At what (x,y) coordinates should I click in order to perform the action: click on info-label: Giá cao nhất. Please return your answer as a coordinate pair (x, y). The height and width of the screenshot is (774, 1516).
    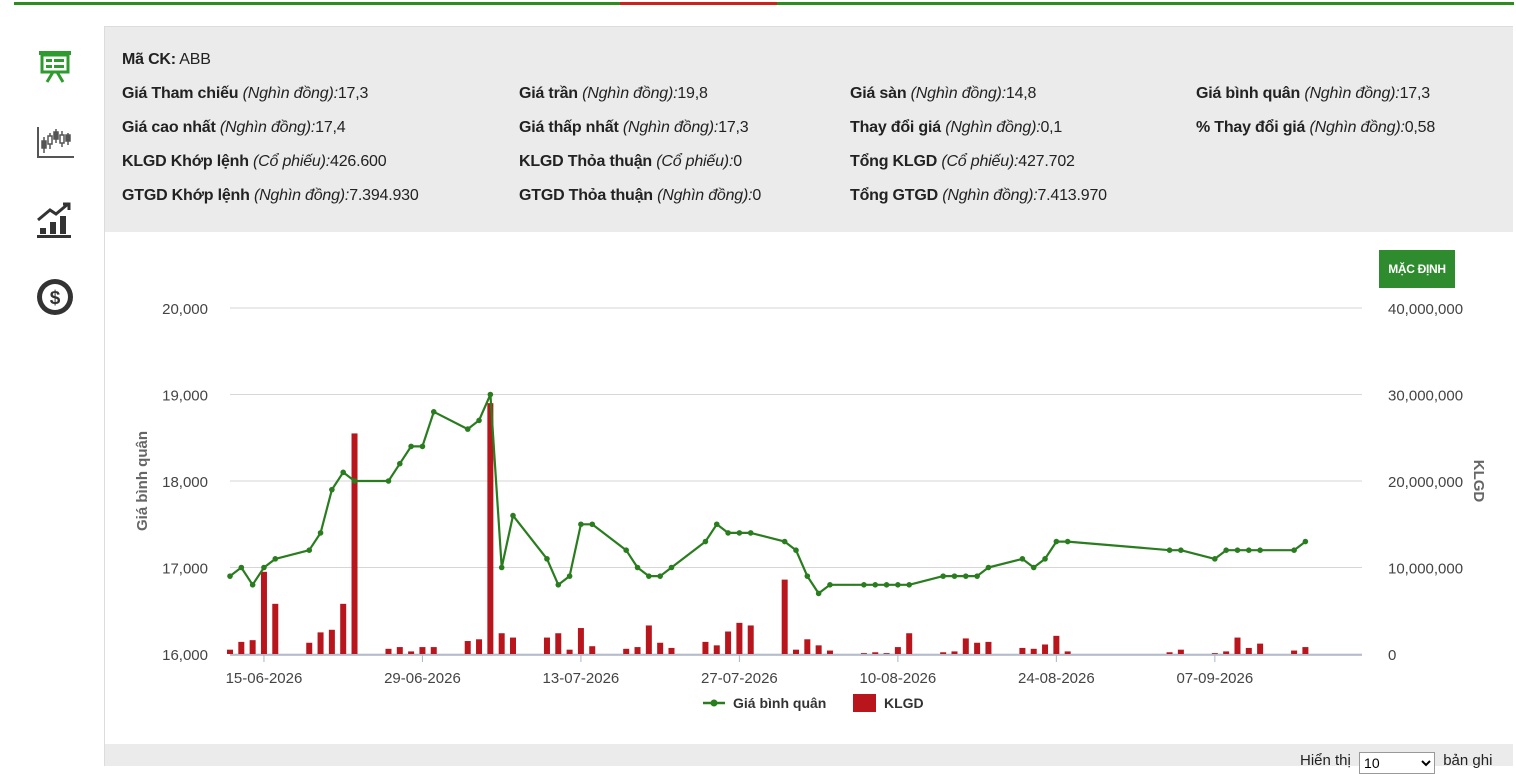
    Looking at the image, I should click on (171, 127).